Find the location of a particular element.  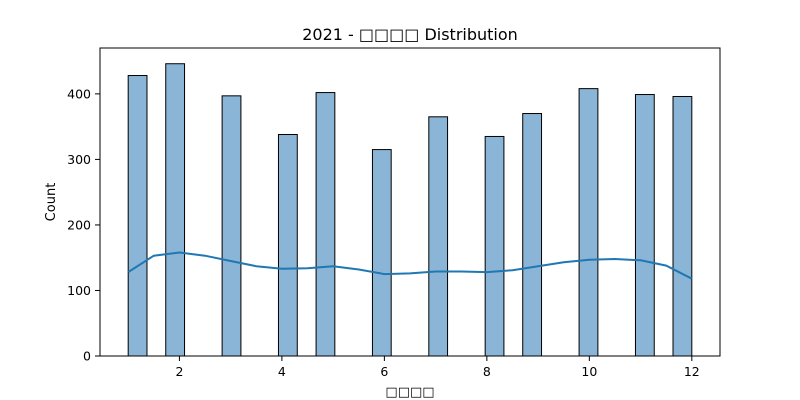

x-tick-label: 10 is located at coordinates (589, 371).